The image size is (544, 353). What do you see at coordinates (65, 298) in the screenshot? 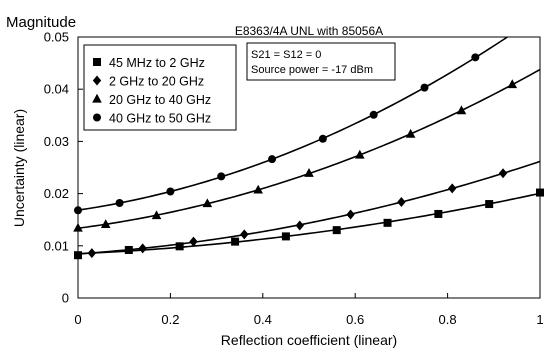
I see `y-tick-label: 0` at bounding box center [65, 298].